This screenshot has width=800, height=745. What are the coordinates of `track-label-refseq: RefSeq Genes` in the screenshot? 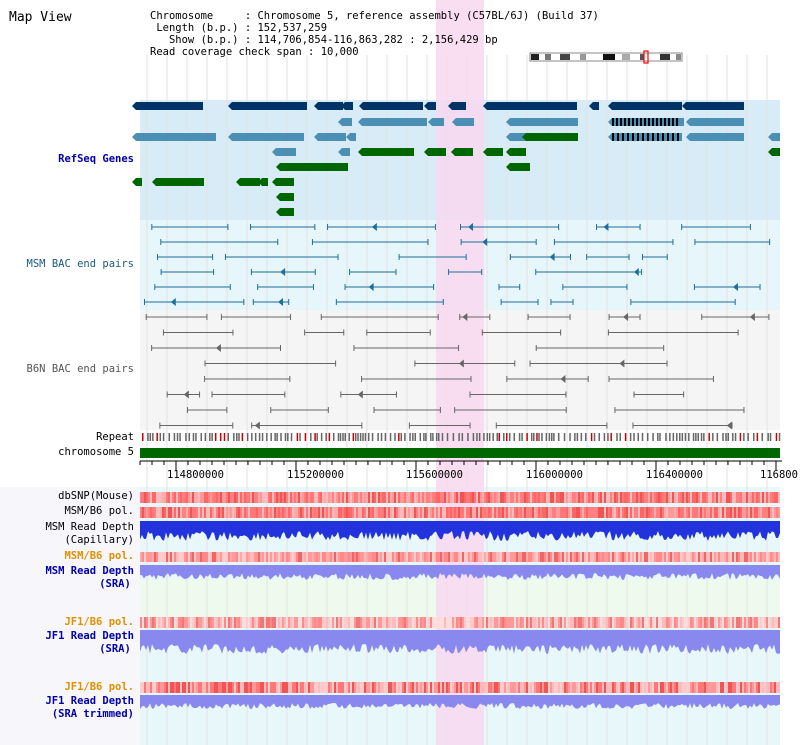 It's located at (96, 159).